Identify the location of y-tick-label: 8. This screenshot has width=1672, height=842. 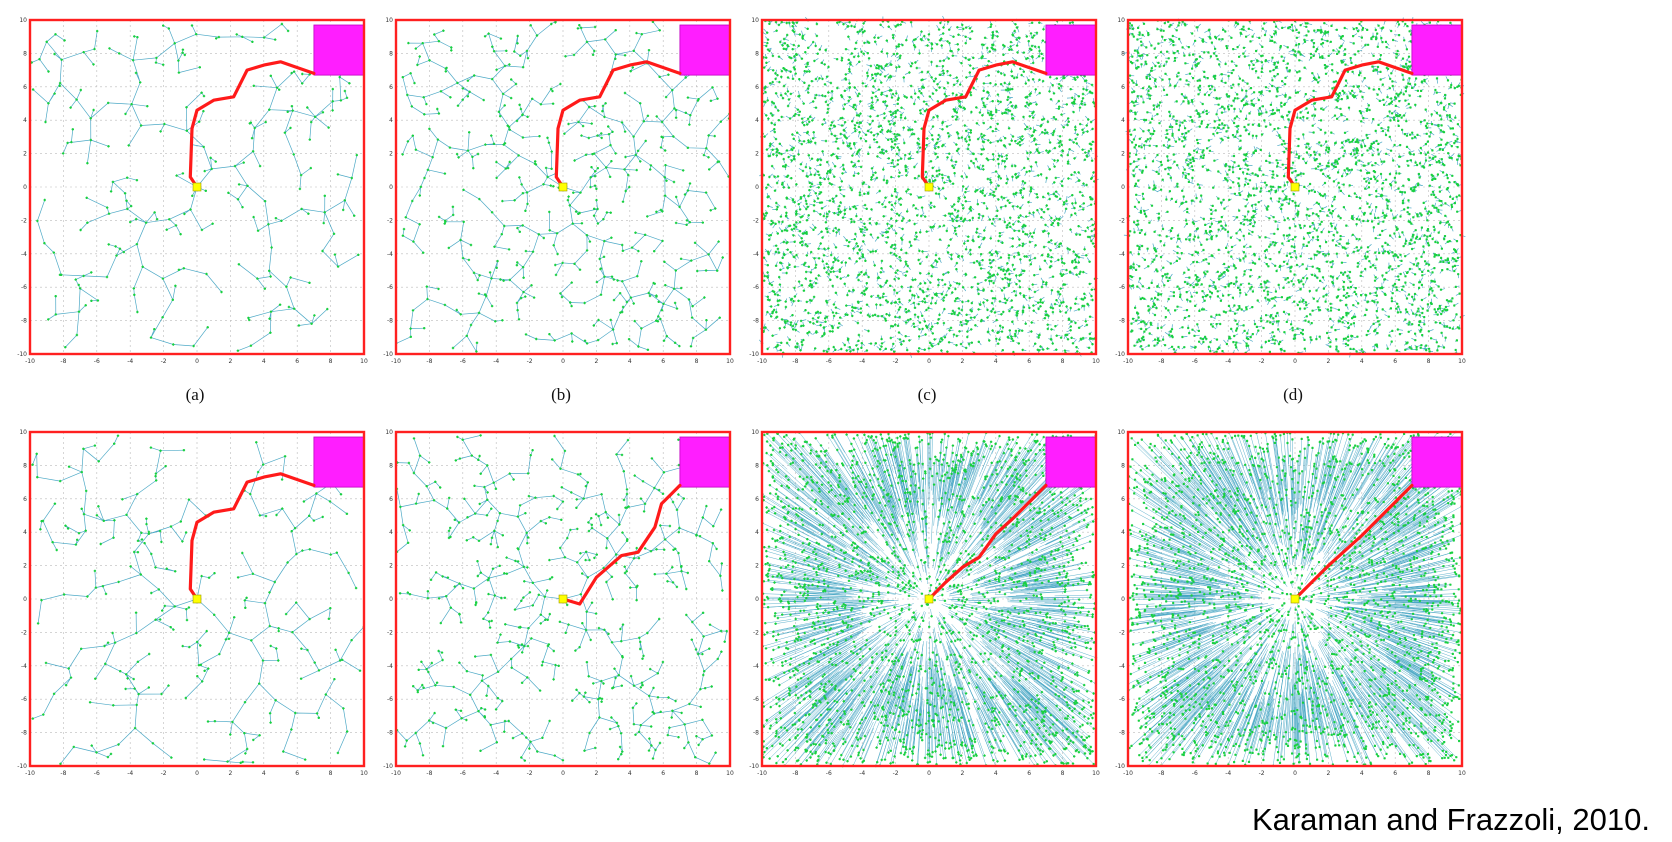
(757, 465).